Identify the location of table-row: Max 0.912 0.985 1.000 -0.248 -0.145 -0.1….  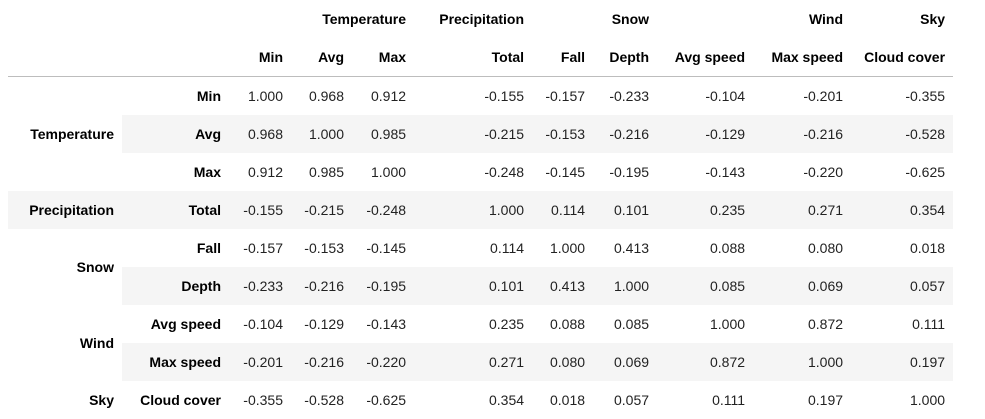
(480, 172).